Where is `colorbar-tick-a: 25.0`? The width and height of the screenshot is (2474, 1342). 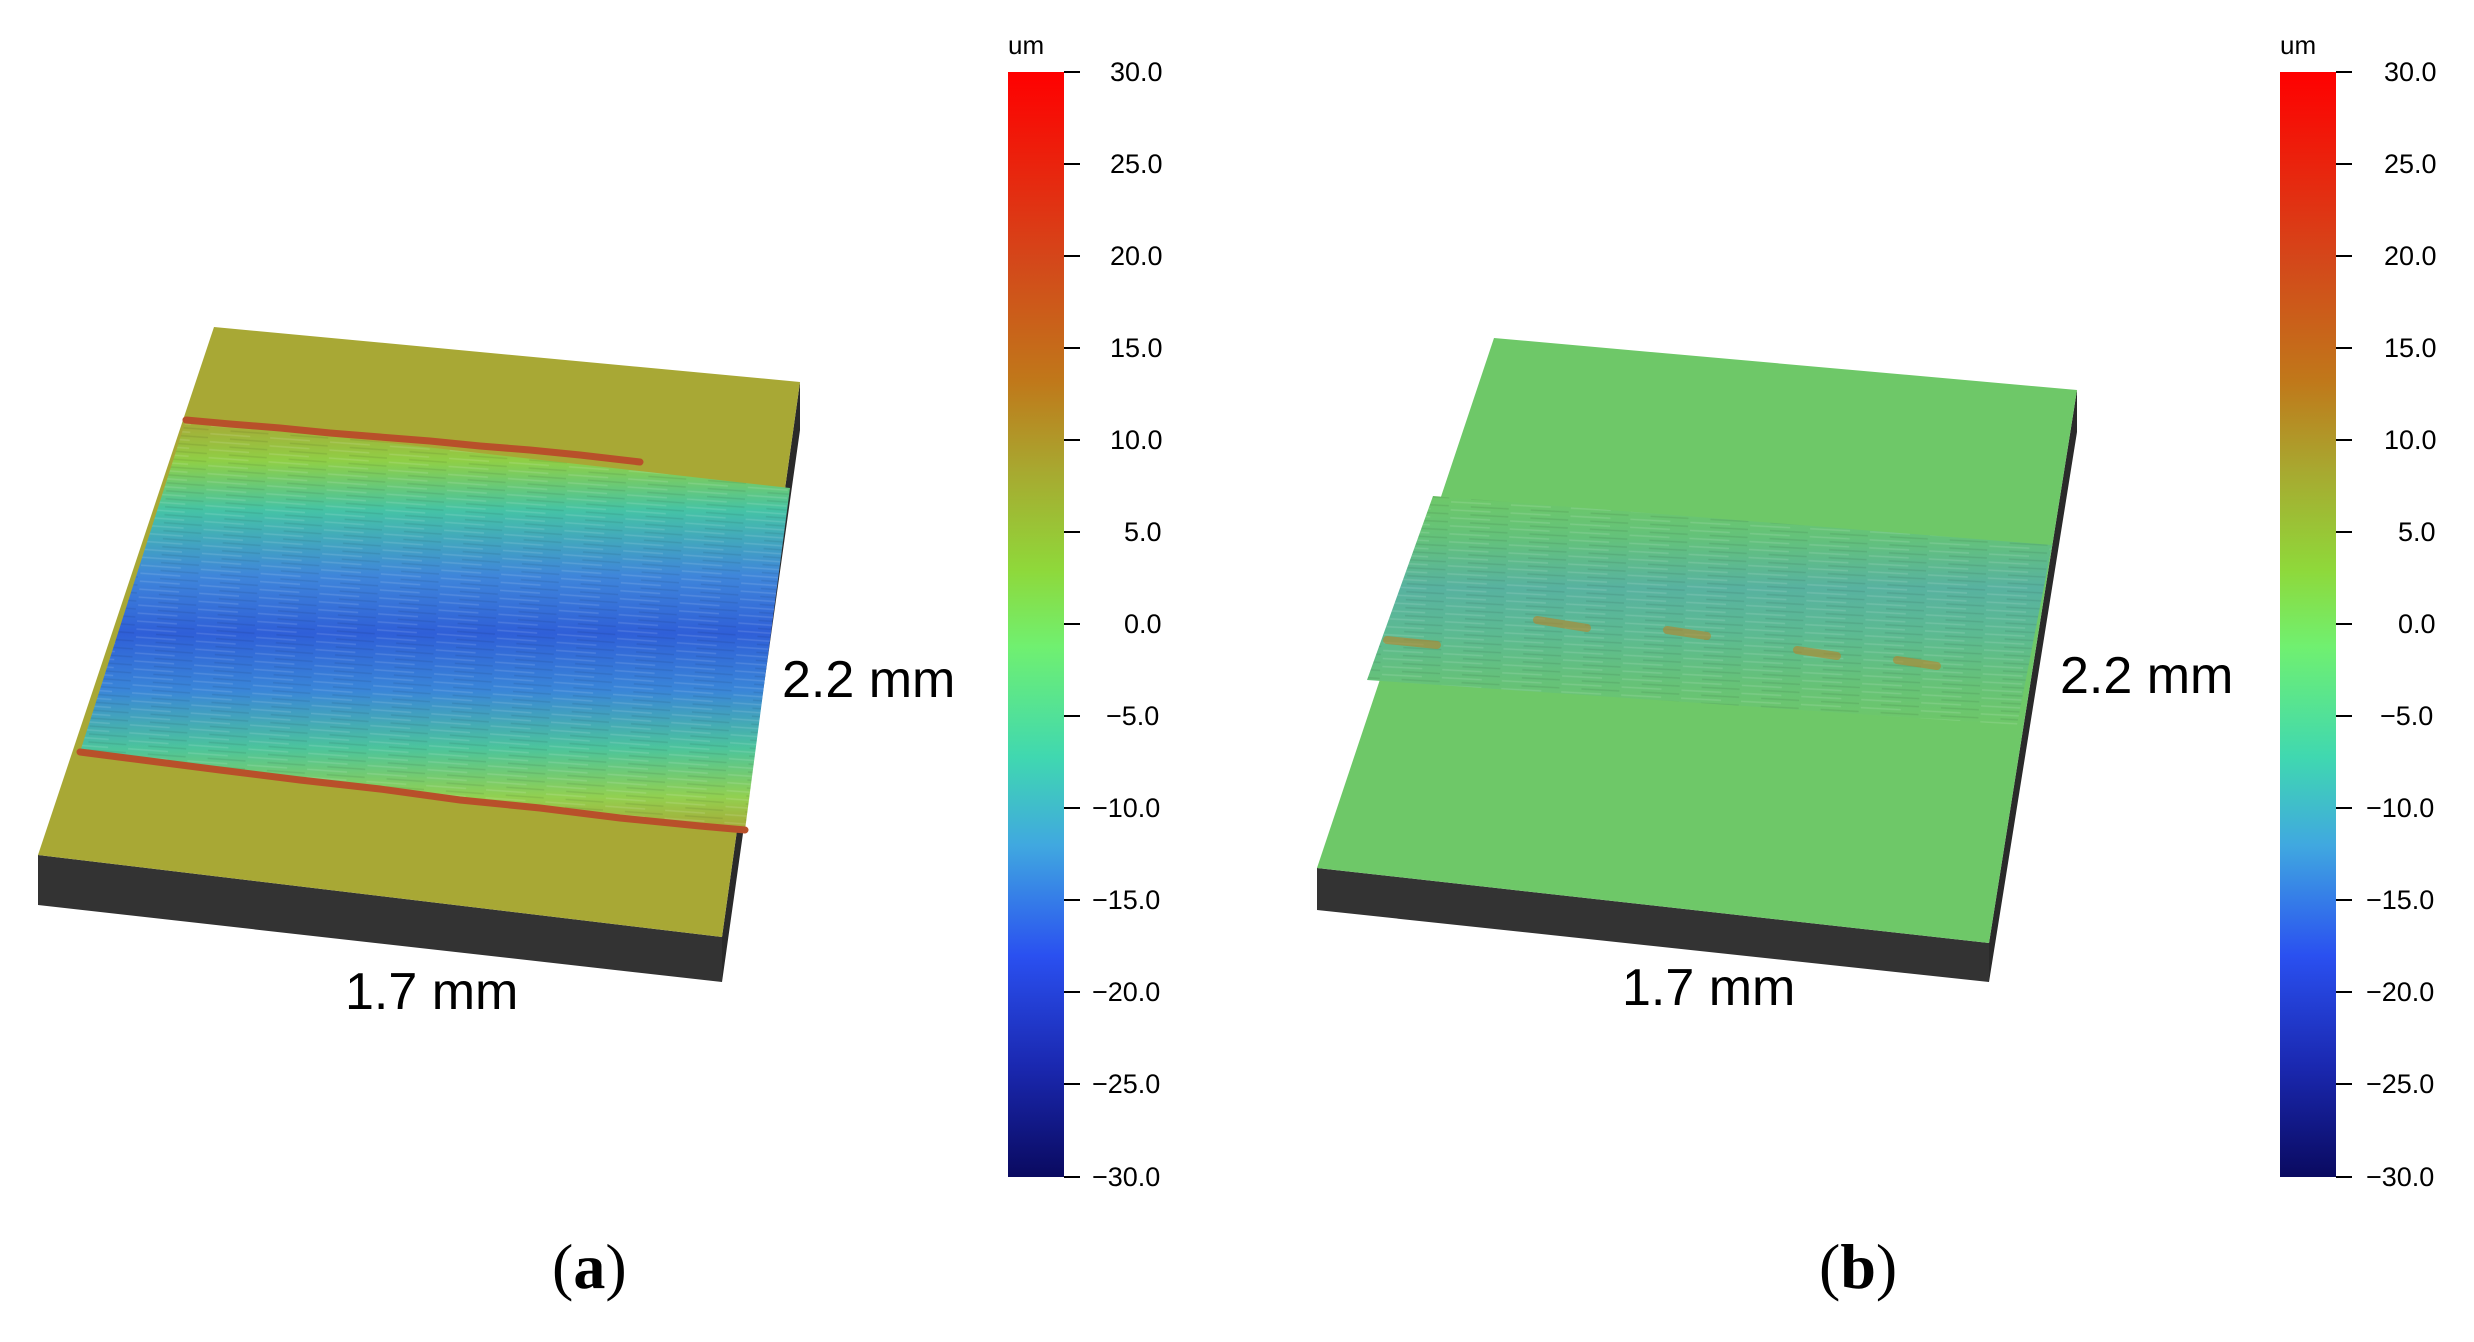
colorbar-tick-a: 25.0 is located at coordinates (1136, 164).